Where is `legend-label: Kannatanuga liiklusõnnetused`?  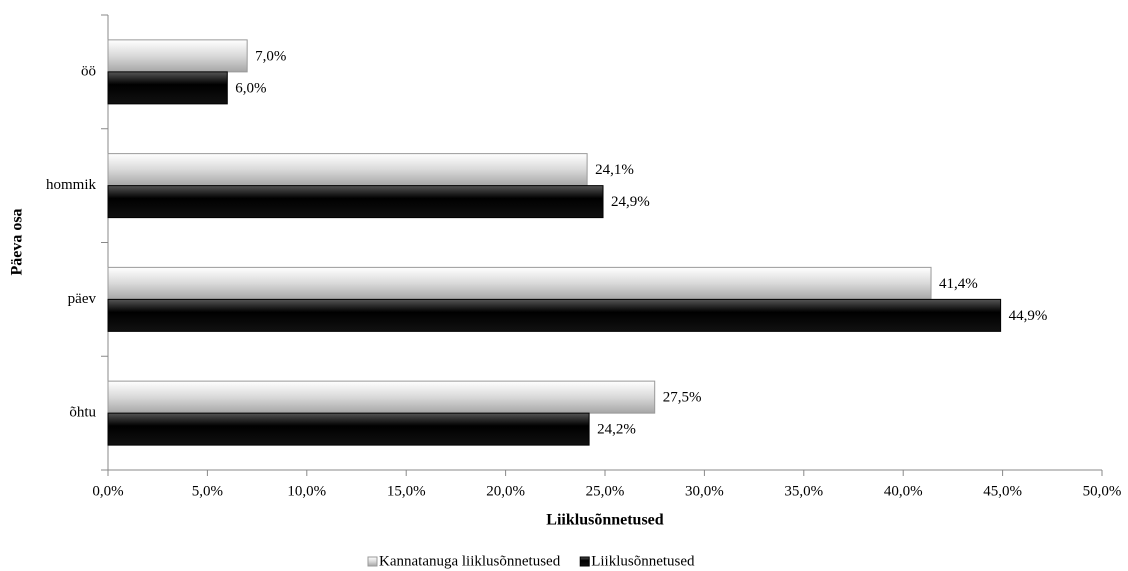 legend-label: Kannatanuga liiklusõnnetused is located at coordinates (470, 561).